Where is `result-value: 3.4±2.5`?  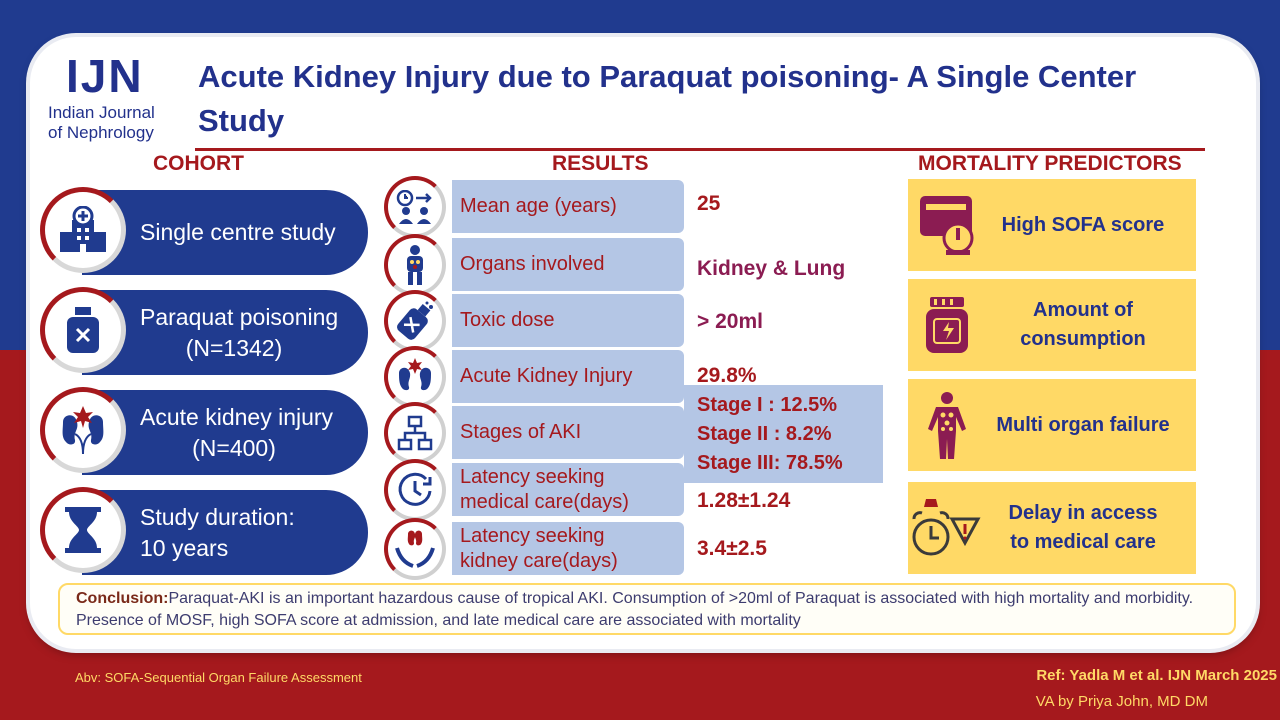 result-value: 3.4±2.5 is located at coordinates (732, 548).